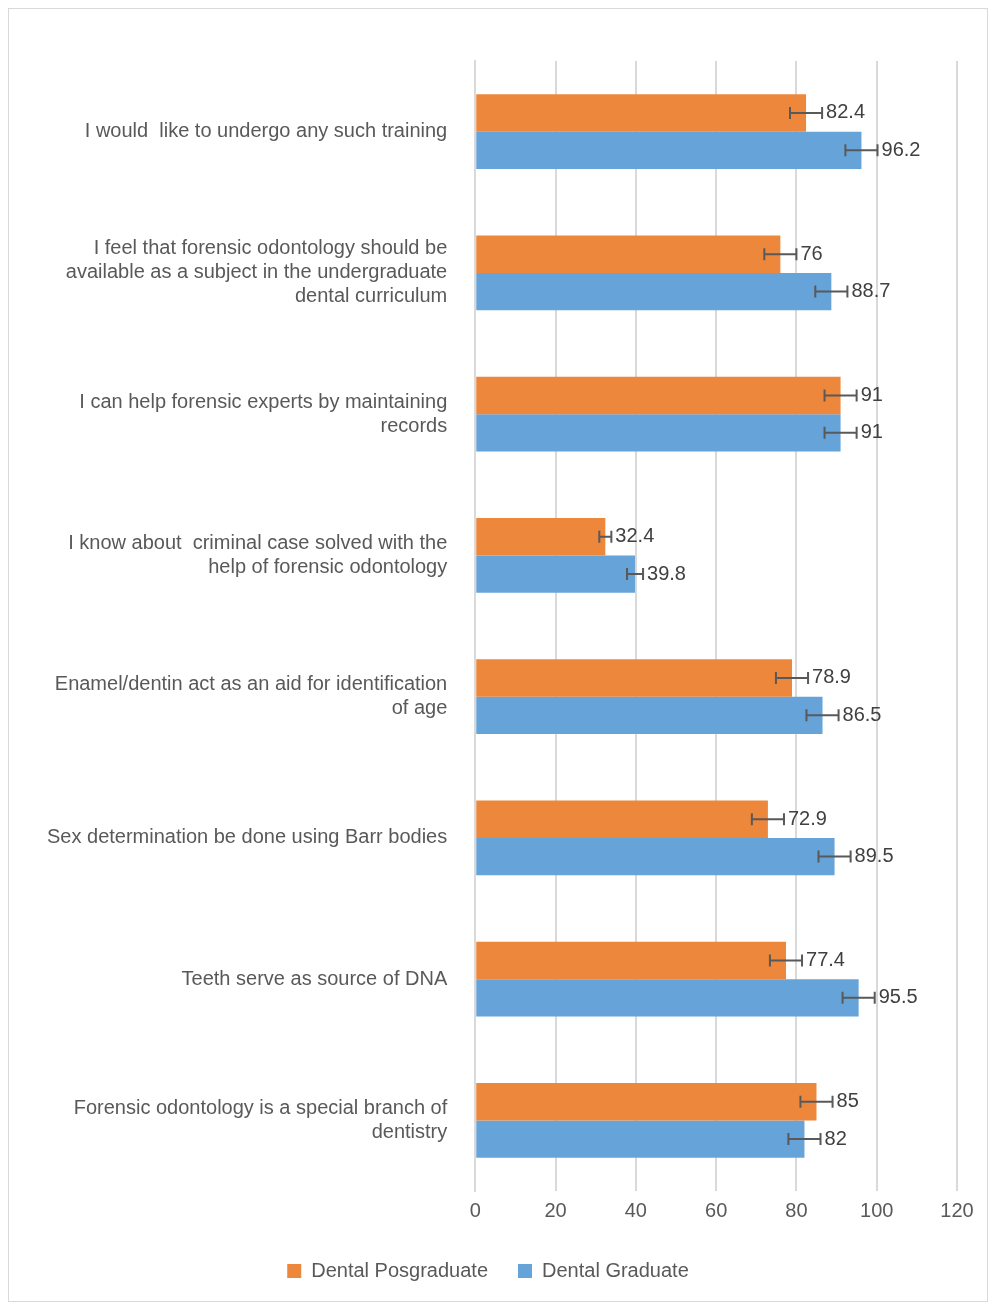  I want to click on data-label: 96.2, so click(901, 148).